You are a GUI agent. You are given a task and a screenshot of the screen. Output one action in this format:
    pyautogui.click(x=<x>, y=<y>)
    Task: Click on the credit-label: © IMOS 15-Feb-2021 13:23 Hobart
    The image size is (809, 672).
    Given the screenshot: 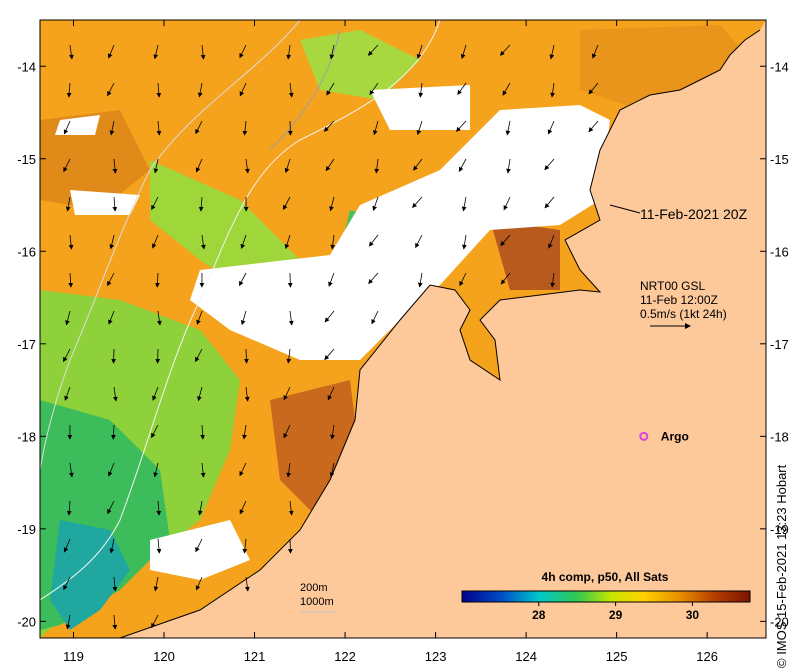 What is the action you would take?
    pyautogui.click(x=781, y=566)
    